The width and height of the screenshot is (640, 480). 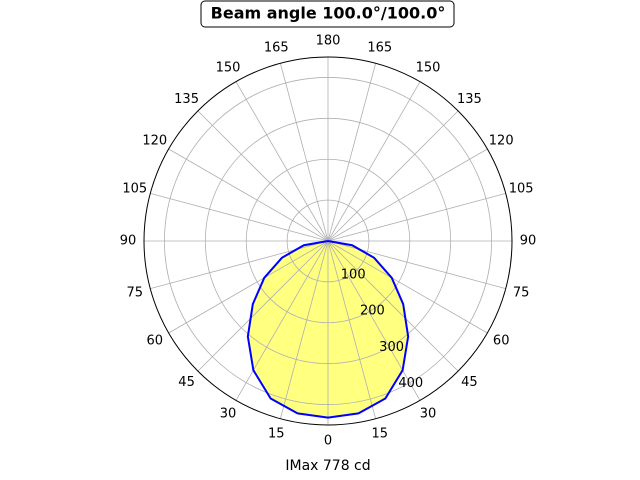 What do you see at coordinates (410, 383) in the screenshot?
I see `r-tick-label: 400` at bounding box center [410, 383].